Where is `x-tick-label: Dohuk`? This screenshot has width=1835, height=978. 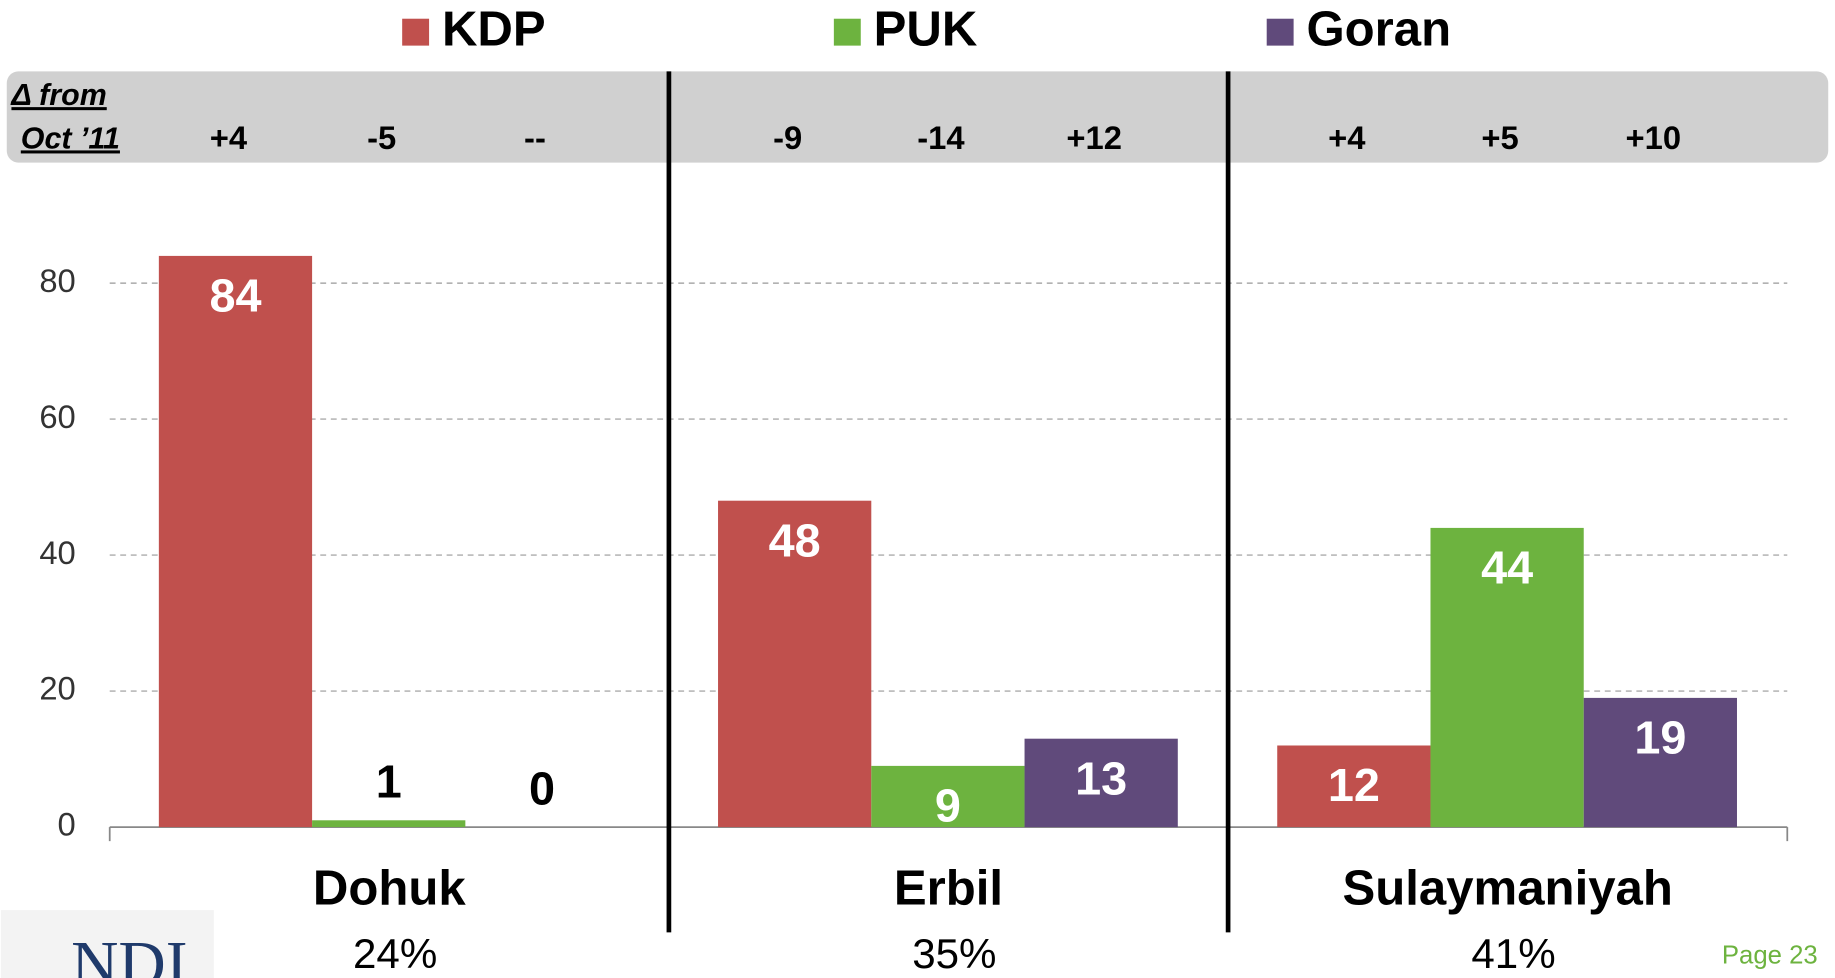 x-tick-label: Dohuk is located at coordinates (389, 888).